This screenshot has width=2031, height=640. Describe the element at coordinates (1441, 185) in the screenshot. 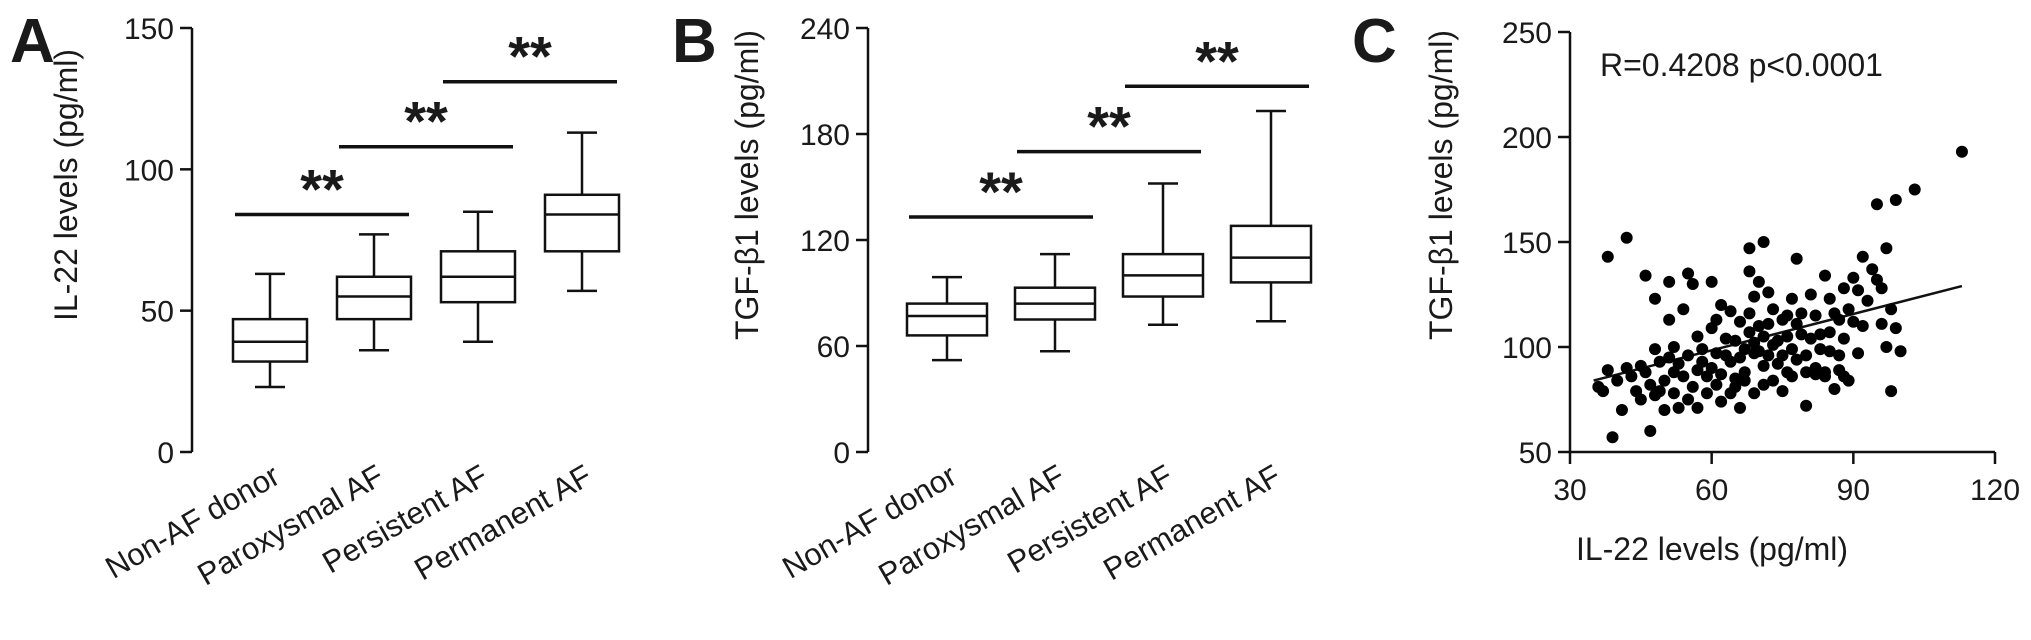

I see `panel-c-y-axis-title: TGF-β1 levels (pg/ml)` at that location.